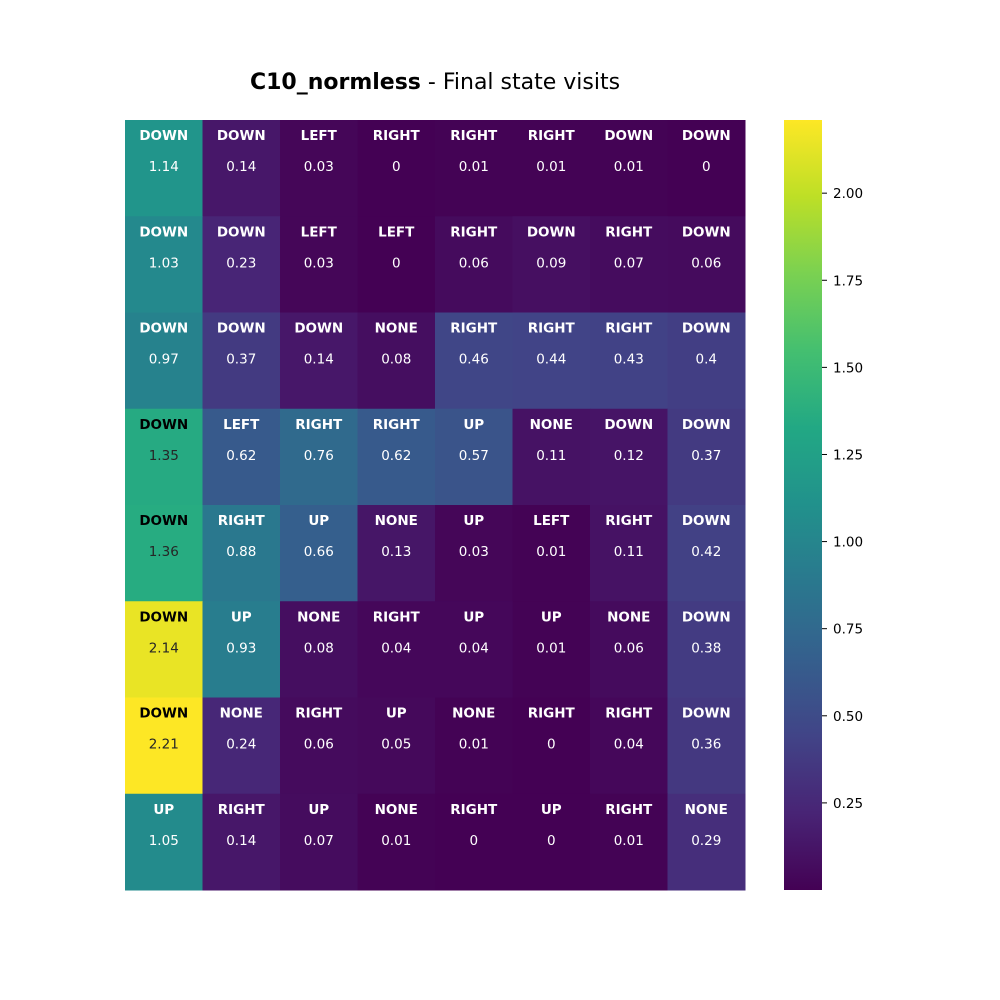 Image resolution: width=1000 pixels, height=1000 pixels. What do you see at coordinates (848, 455) in the screenshot?
I see `colorbar-tick-label: 1.25` at bounding box center [848, 455].